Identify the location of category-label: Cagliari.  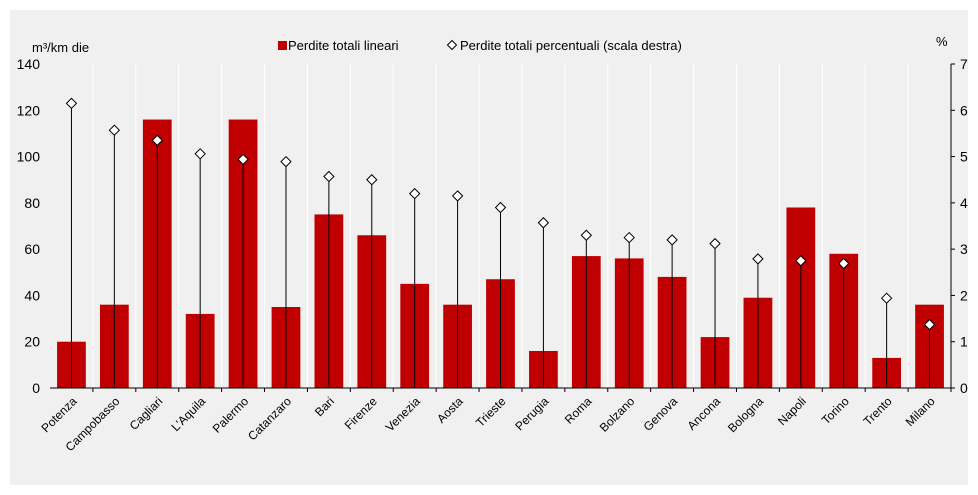
(146, 413).